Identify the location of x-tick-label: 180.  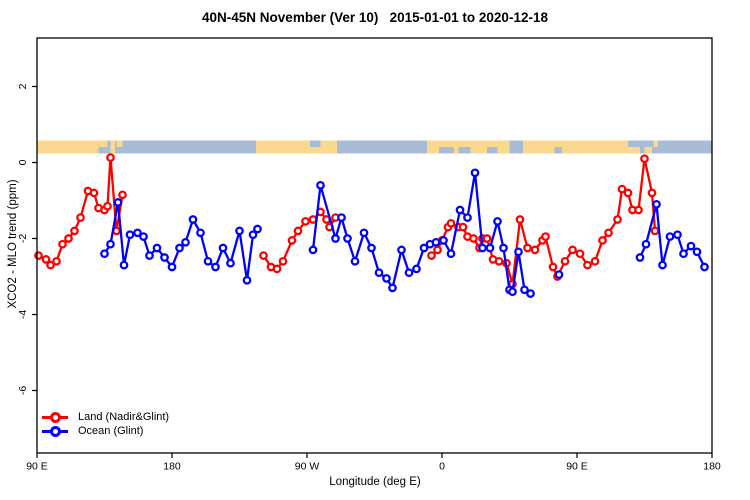
(712, 467).